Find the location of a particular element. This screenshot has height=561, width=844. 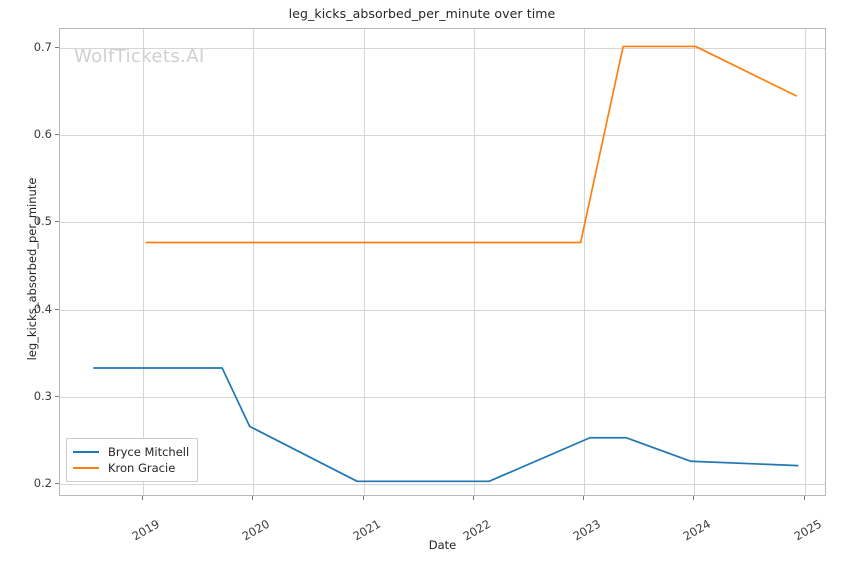

y-axis-tick-label: 0.6 is located at coordinates (42, 134).